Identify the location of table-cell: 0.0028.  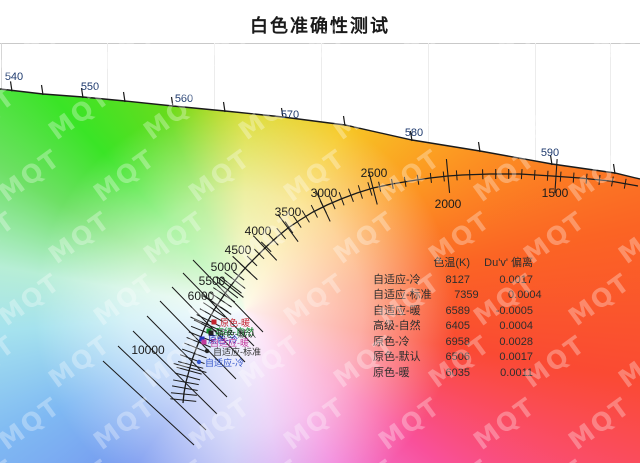
(516, 341).